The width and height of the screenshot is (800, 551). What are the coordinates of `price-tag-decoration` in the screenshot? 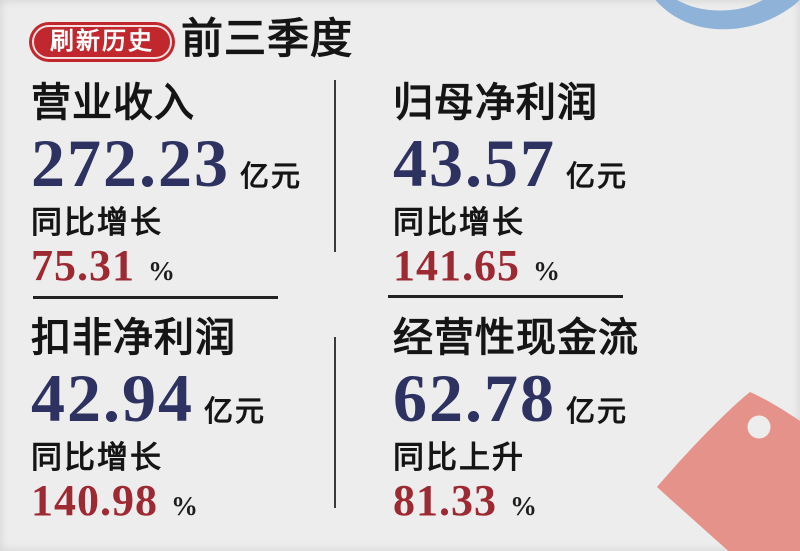 It's located at (728, 471).